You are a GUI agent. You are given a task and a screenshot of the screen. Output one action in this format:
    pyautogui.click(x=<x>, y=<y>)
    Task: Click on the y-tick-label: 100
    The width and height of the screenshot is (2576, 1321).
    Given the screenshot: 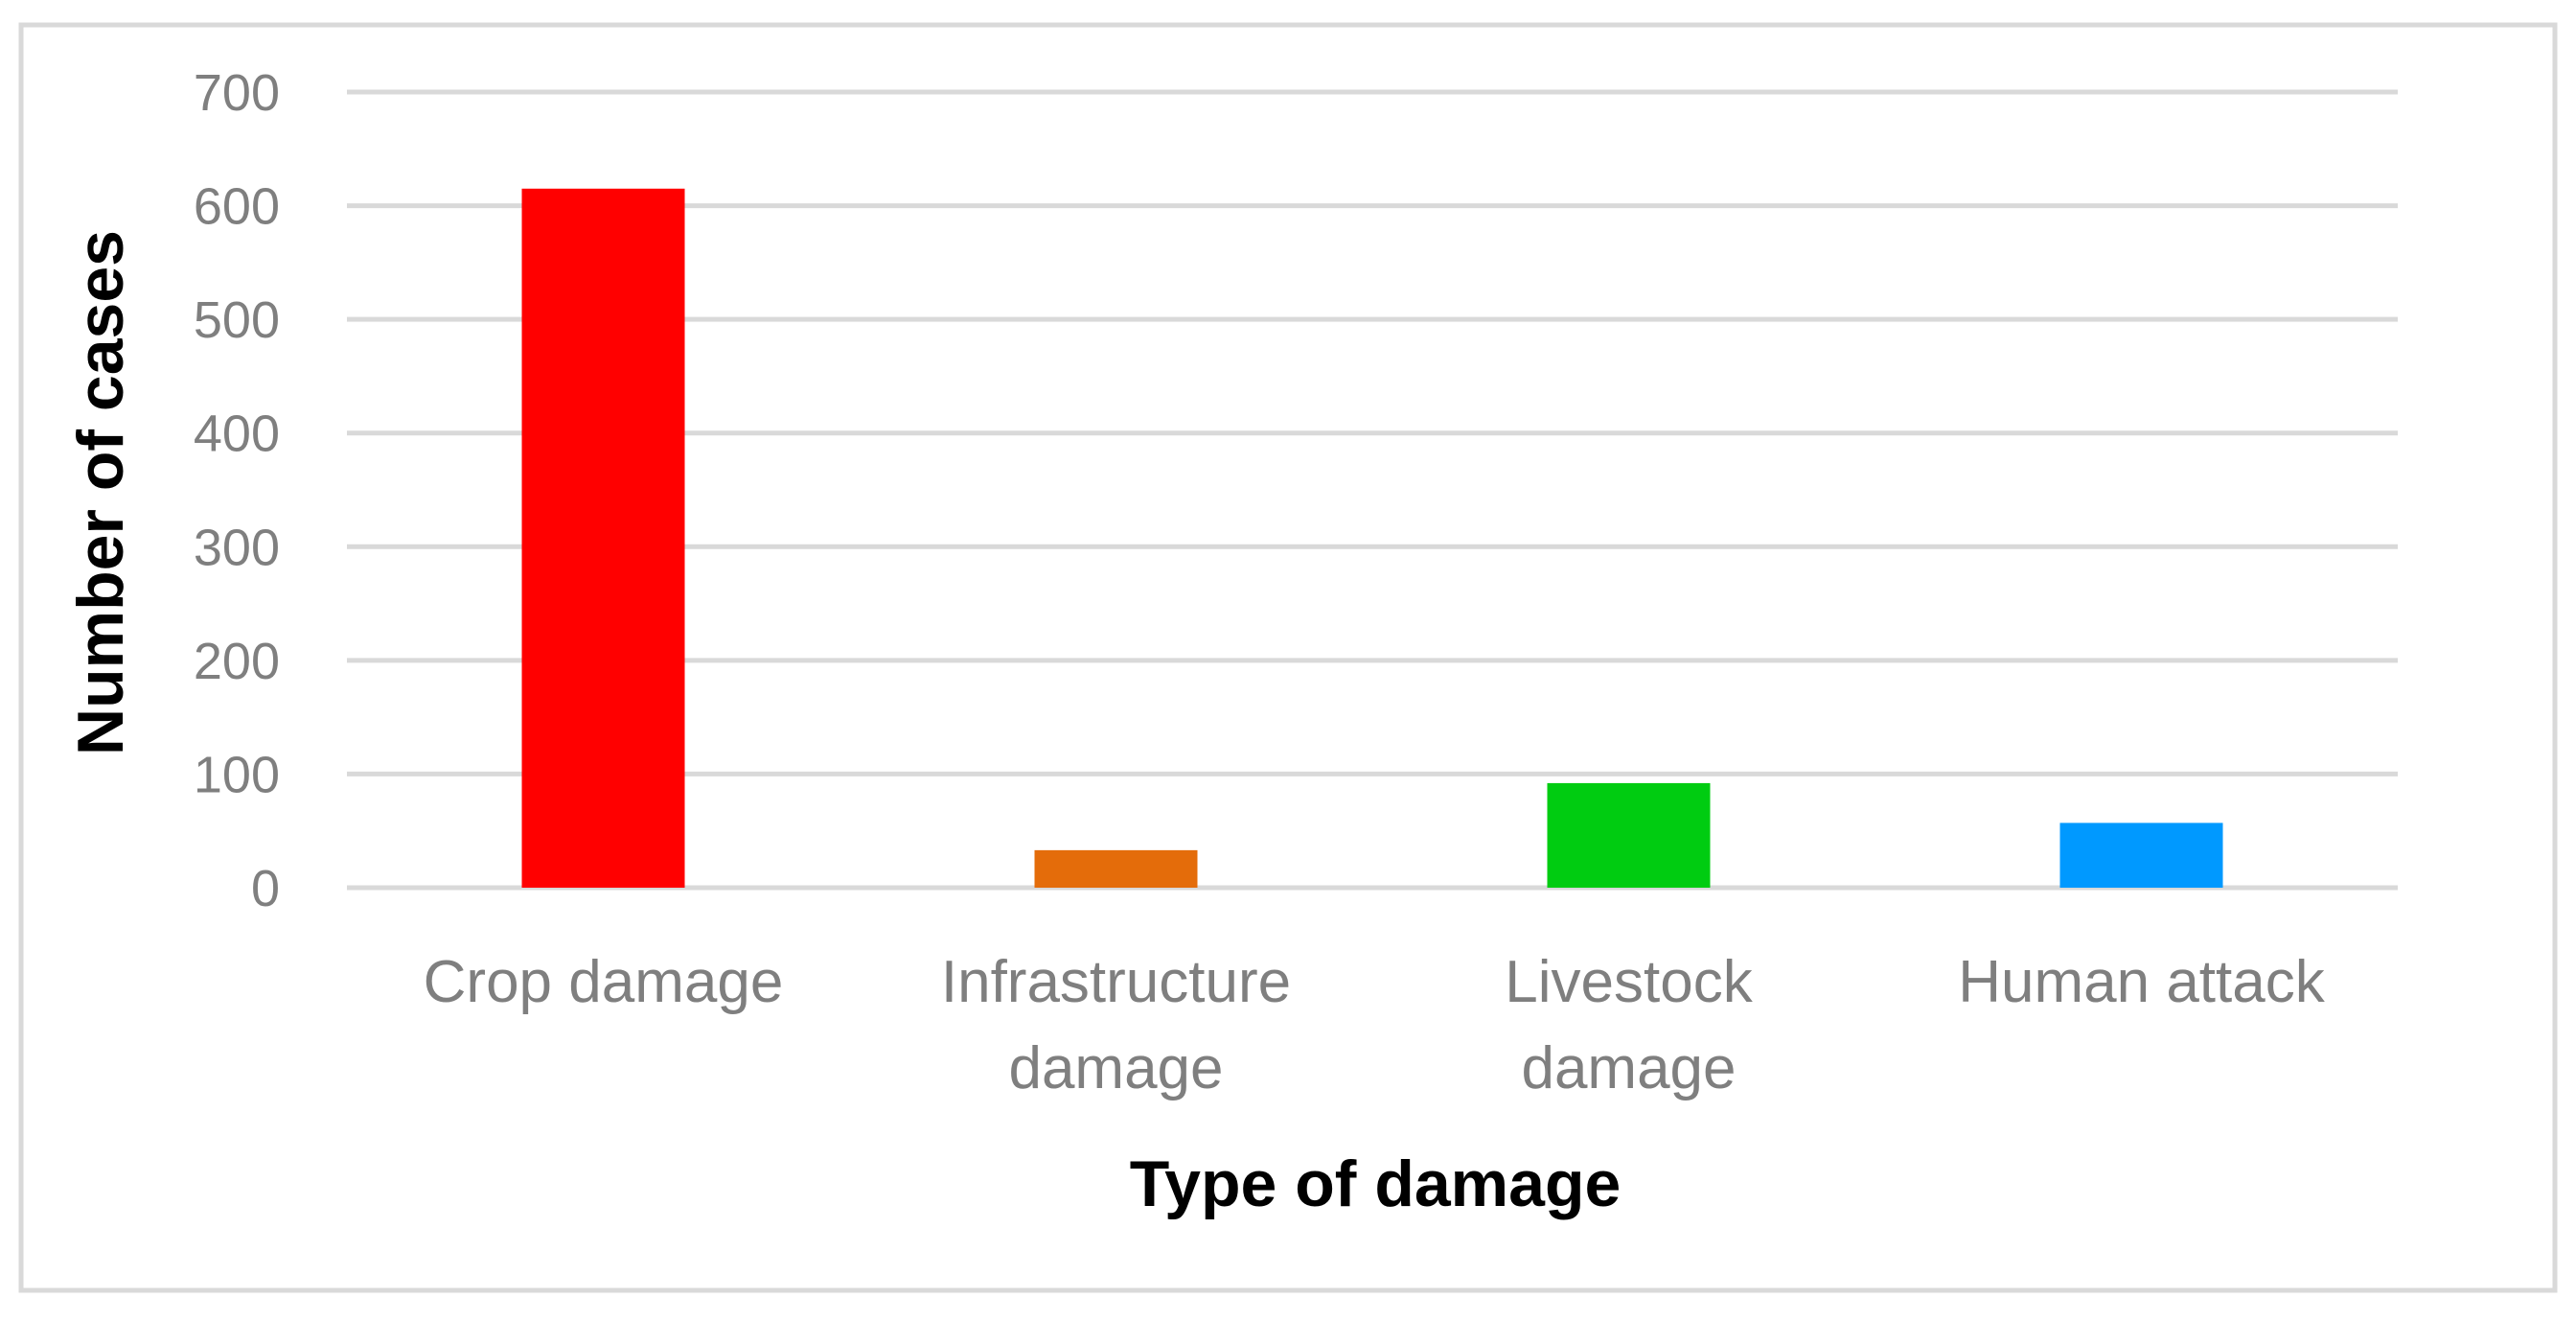 What is the action you would take?
    pyautogui.click(x=237, y=774)
    